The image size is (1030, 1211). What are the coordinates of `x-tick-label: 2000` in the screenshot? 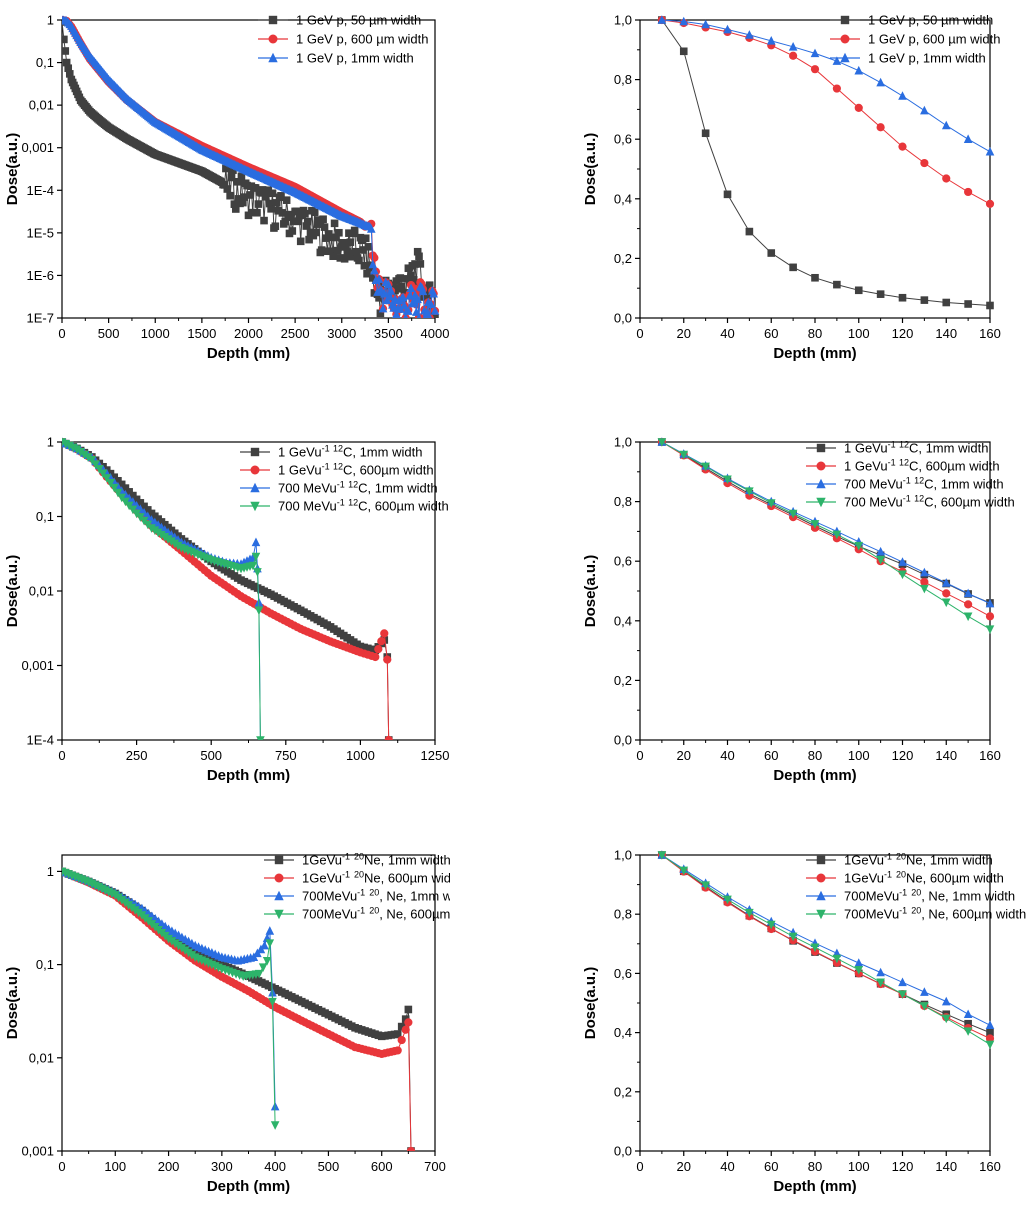 It's located at (248, 333).